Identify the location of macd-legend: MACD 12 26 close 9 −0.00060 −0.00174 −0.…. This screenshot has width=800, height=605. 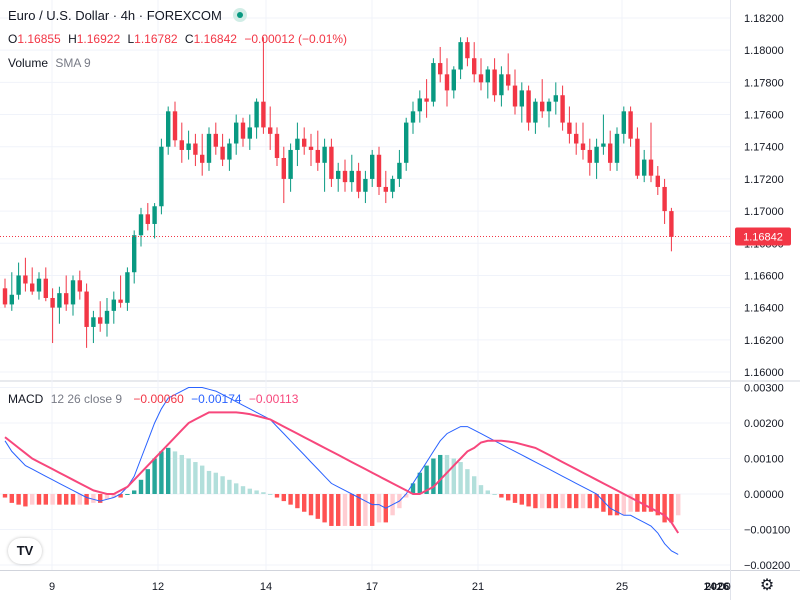
(155, 399).